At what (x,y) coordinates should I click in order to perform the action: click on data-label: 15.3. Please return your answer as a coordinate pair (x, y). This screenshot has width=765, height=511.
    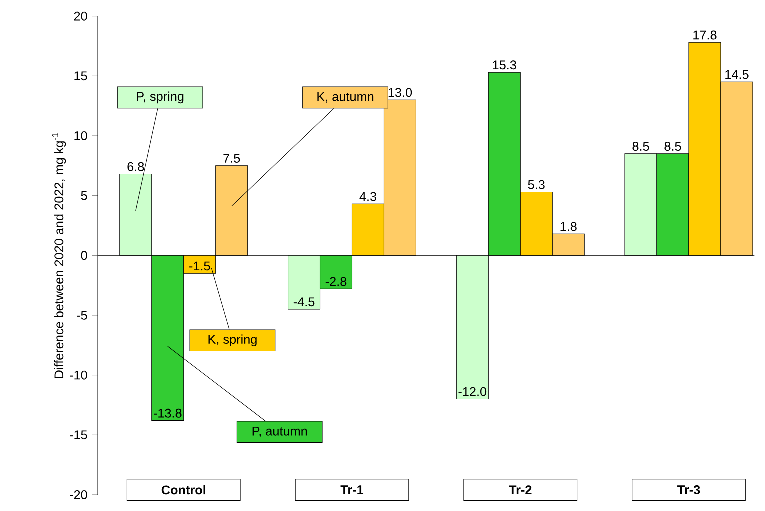
    Looking at the image, I should click on (504, 65).